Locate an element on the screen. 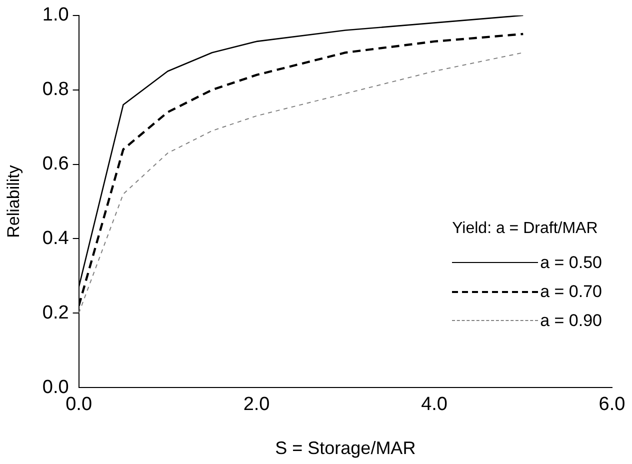  text: a = 0.50 is located at coordinates (571, 262).